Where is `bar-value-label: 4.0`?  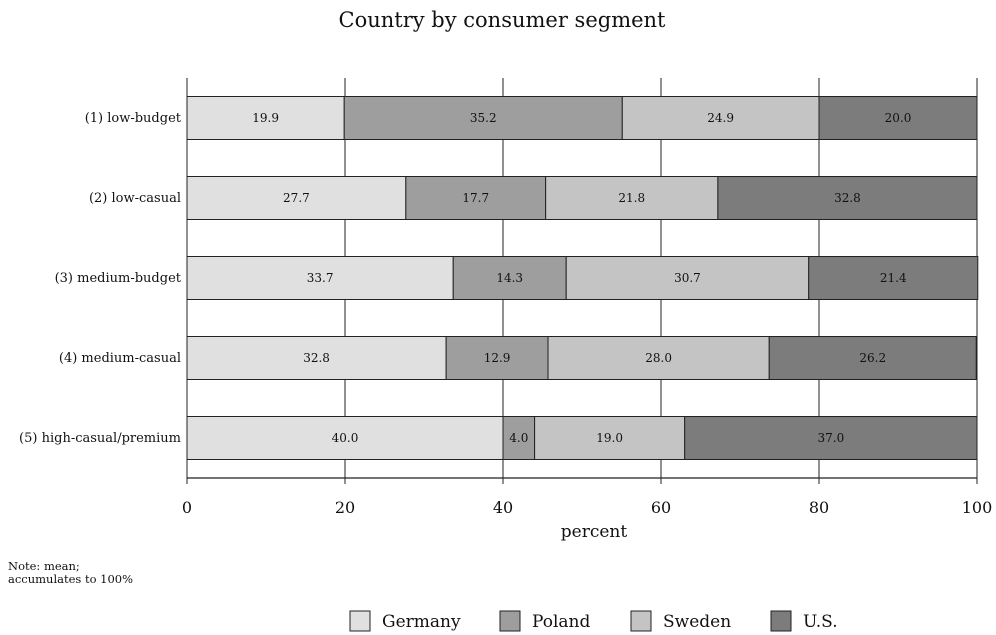 bar-value-label: 4.0 is located at coordinates (518, 438).